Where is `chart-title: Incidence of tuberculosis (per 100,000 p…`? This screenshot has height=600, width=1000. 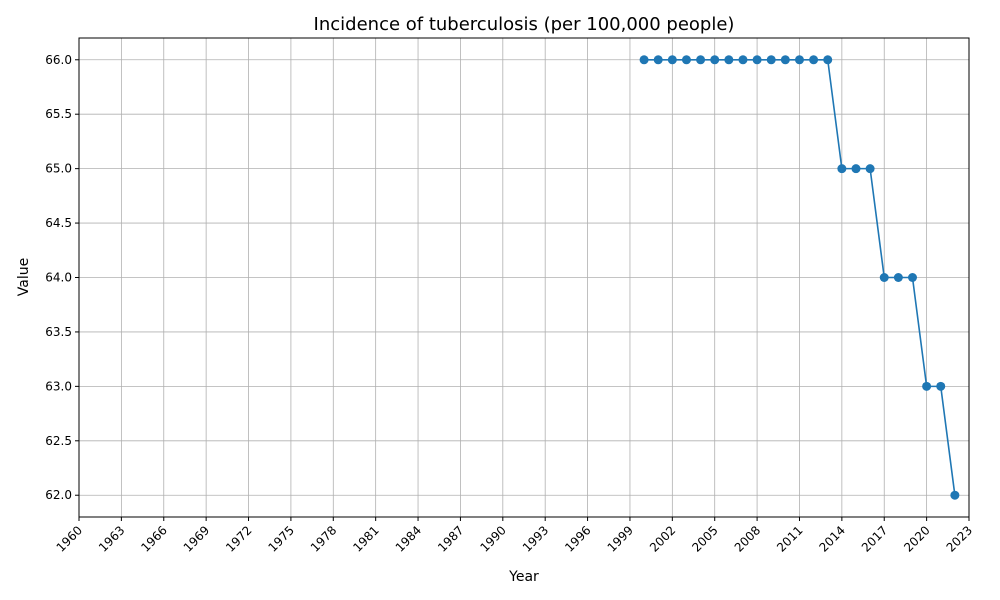 chart-title: Incidence of tuberculosis (per 100,000 p… is located at coordinates (524, 24).